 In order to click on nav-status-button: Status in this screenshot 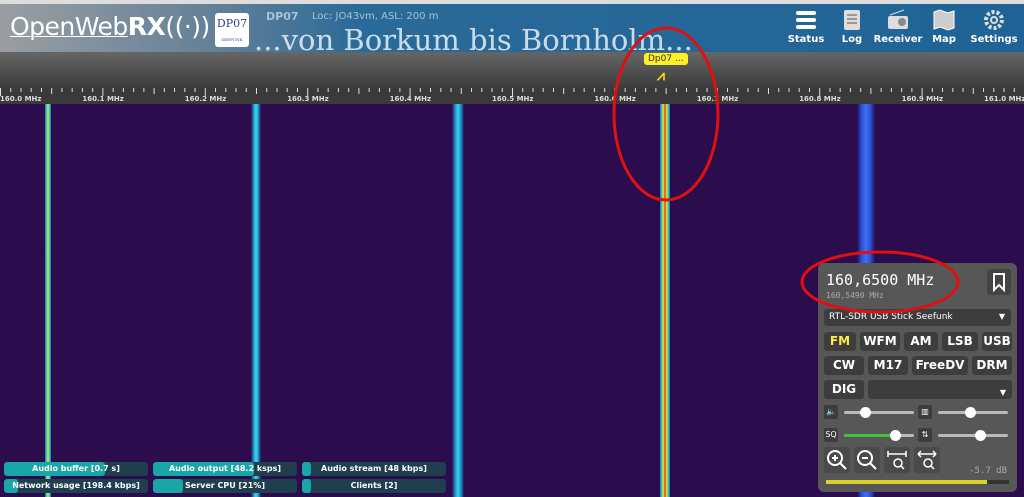, I will do `click(806, 26)`.